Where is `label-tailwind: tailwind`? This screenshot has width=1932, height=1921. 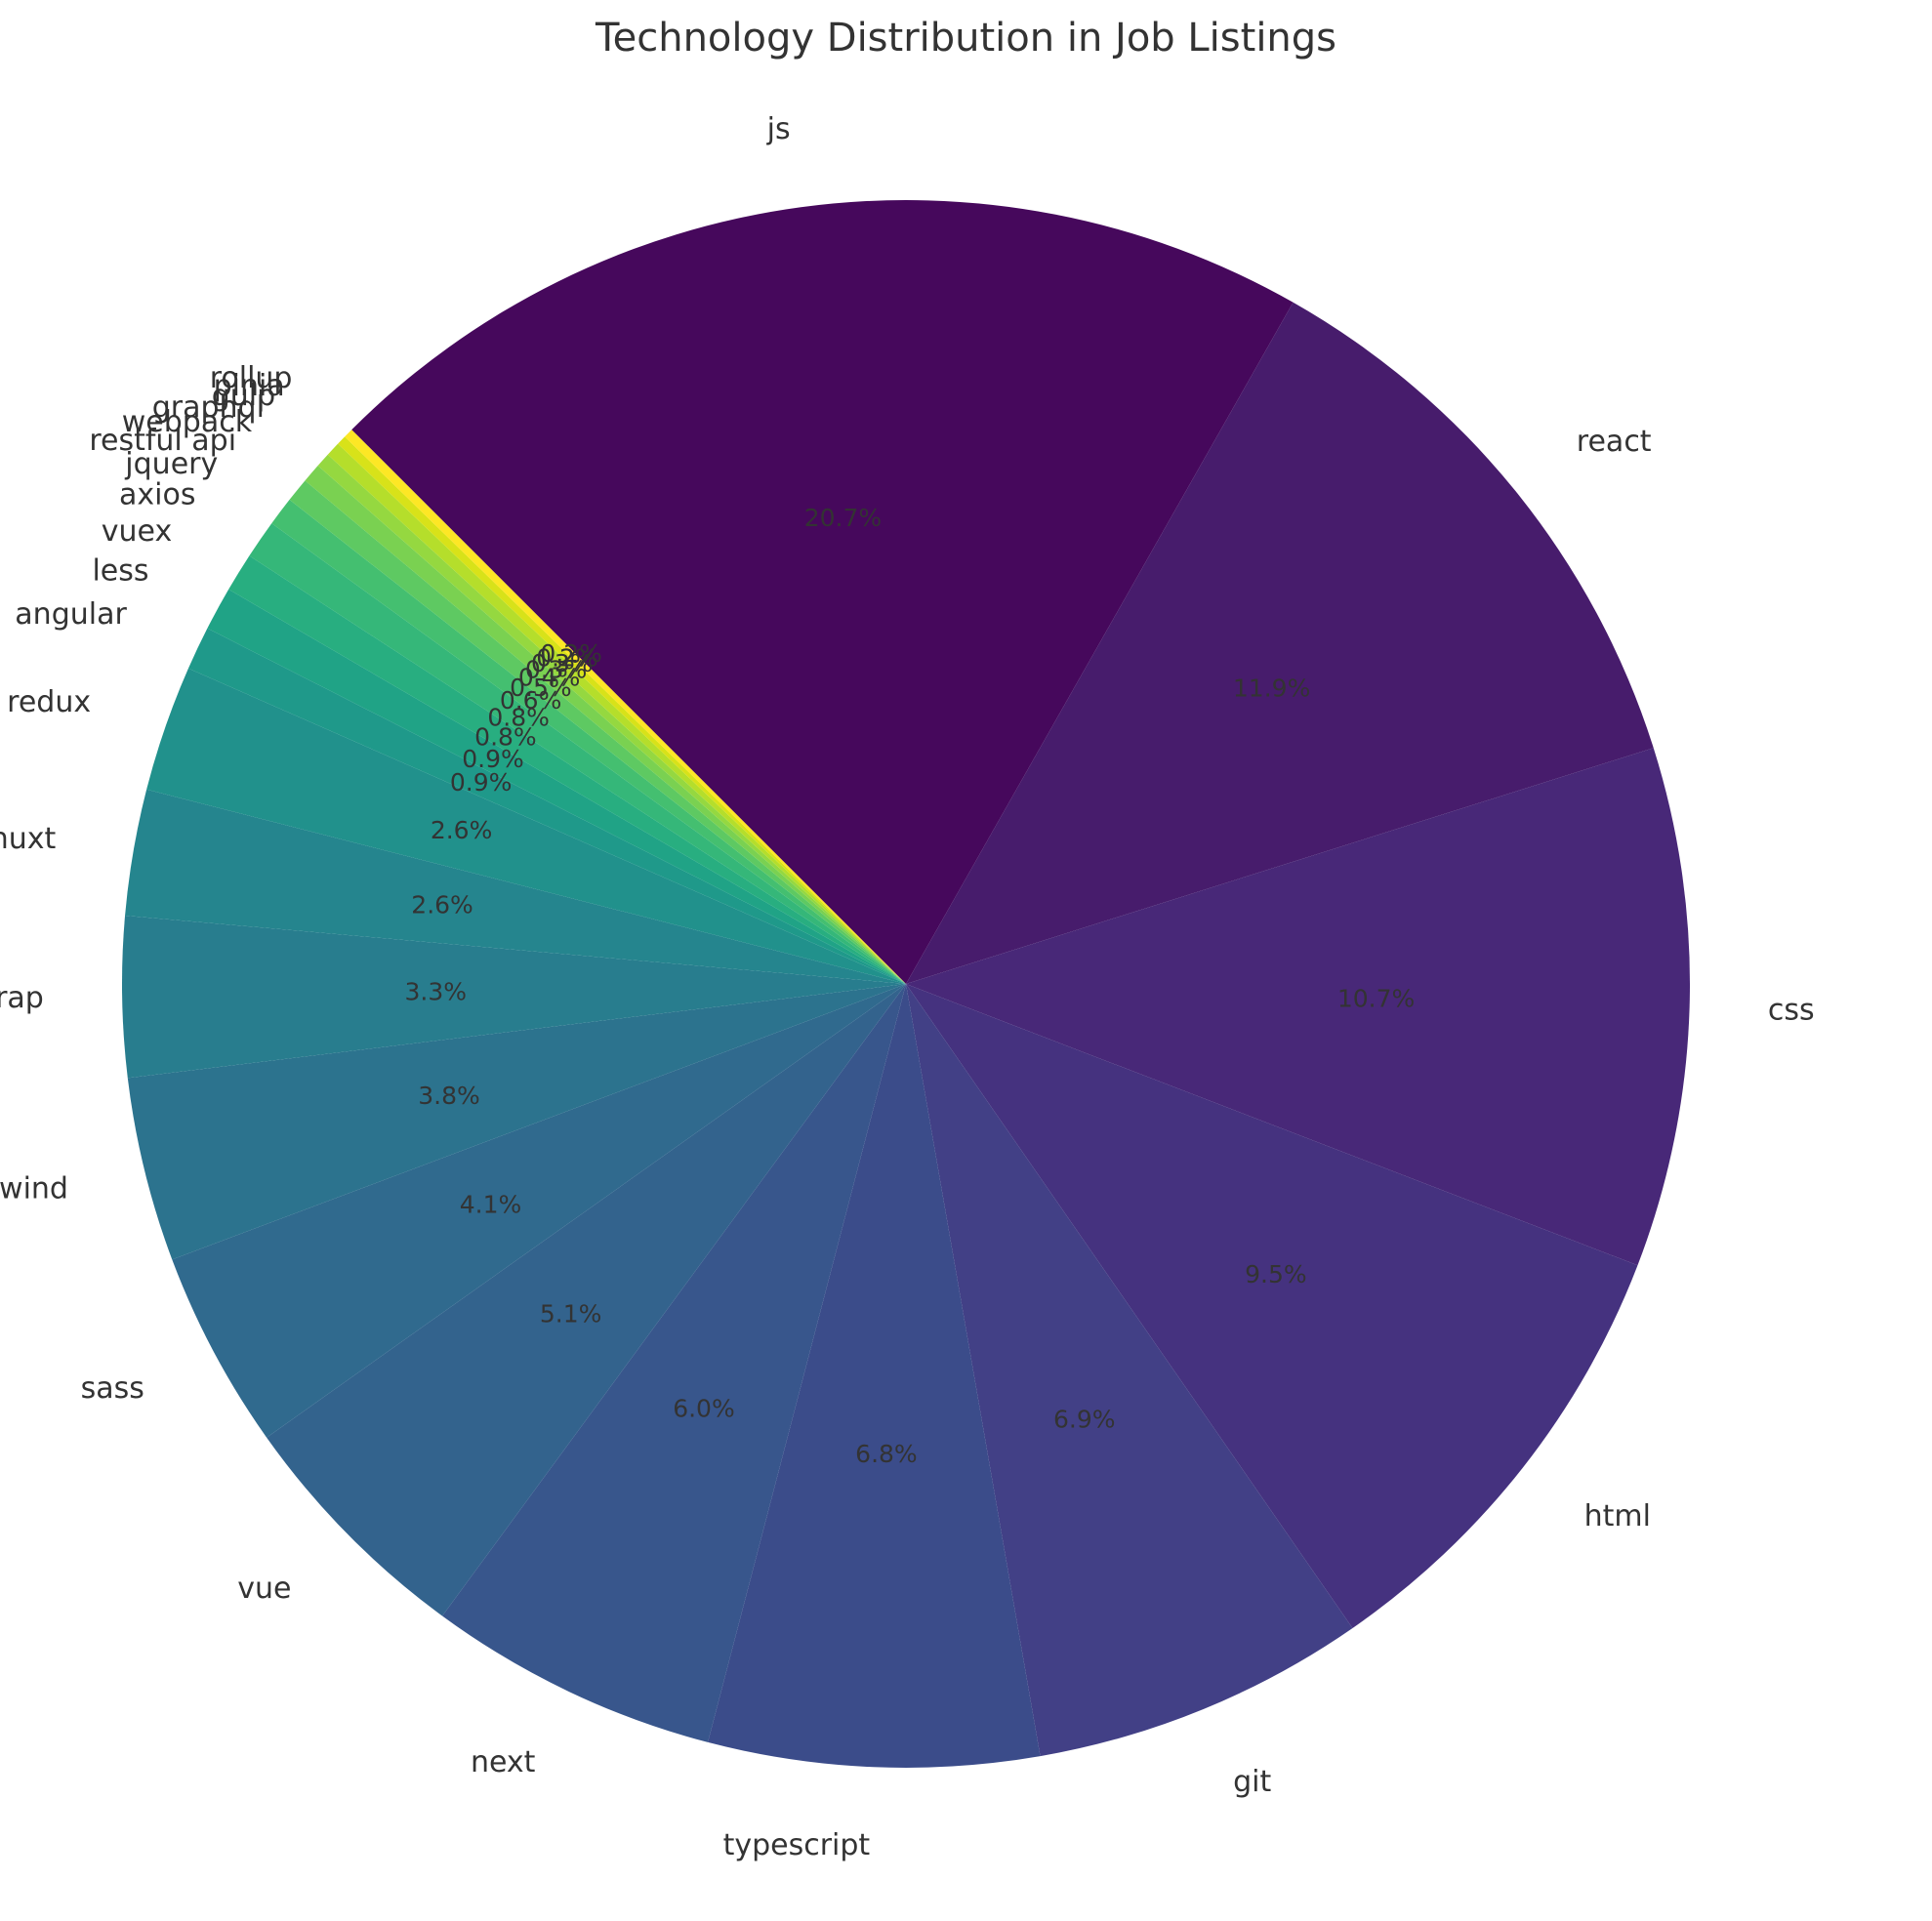 label-tailwind: tailwind is located at coordinates (34, 1188).